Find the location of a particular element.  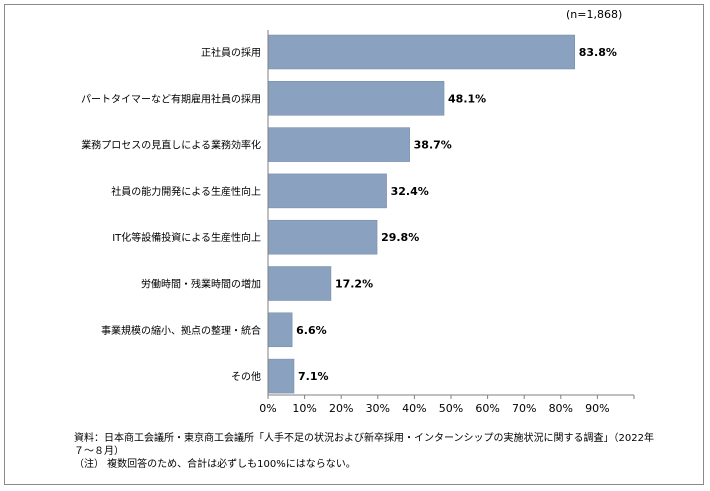

value-label-4: 32.4% is located at coordinates (410, 191).